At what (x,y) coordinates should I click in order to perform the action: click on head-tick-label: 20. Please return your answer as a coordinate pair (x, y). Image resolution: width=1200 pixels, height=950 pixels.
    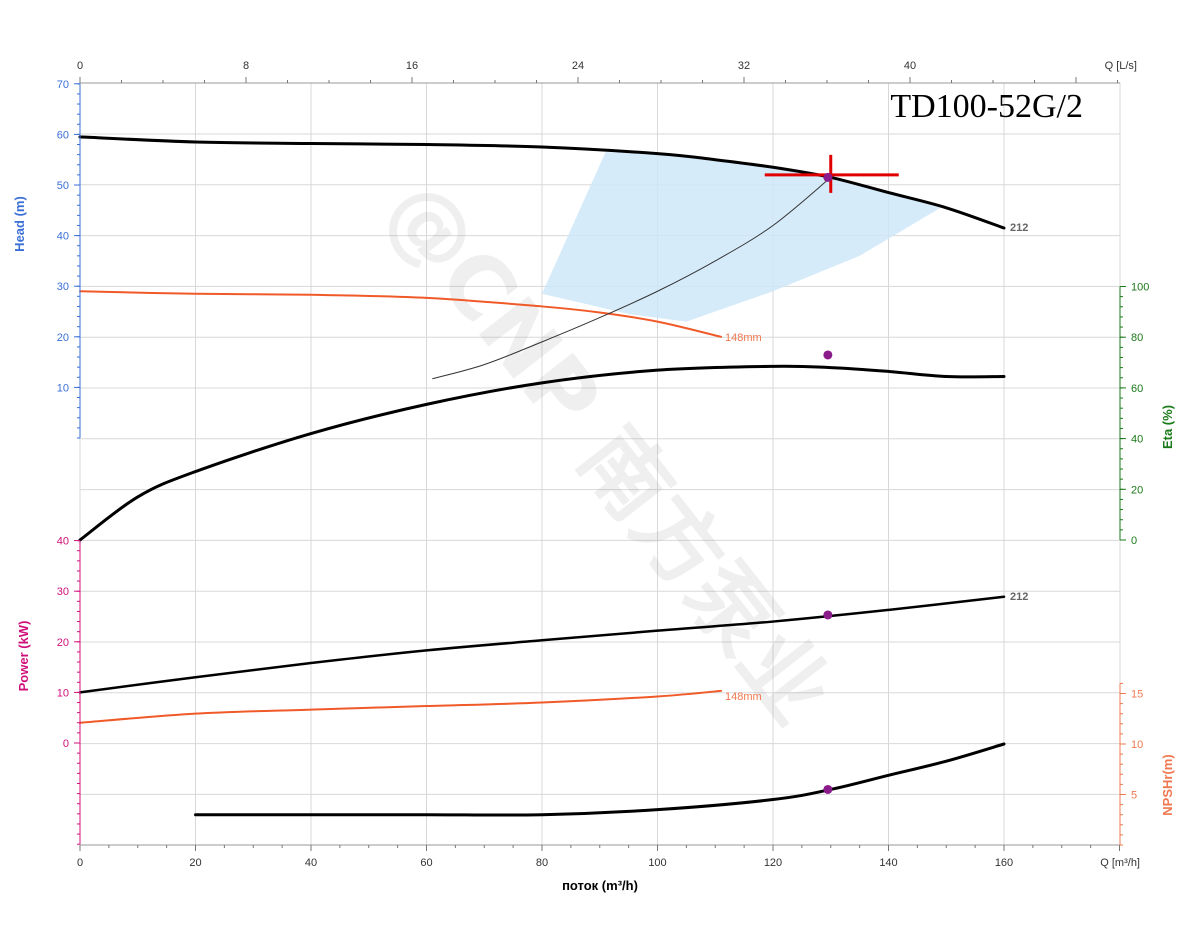
    Looking at the image, I should click on (63, 338).